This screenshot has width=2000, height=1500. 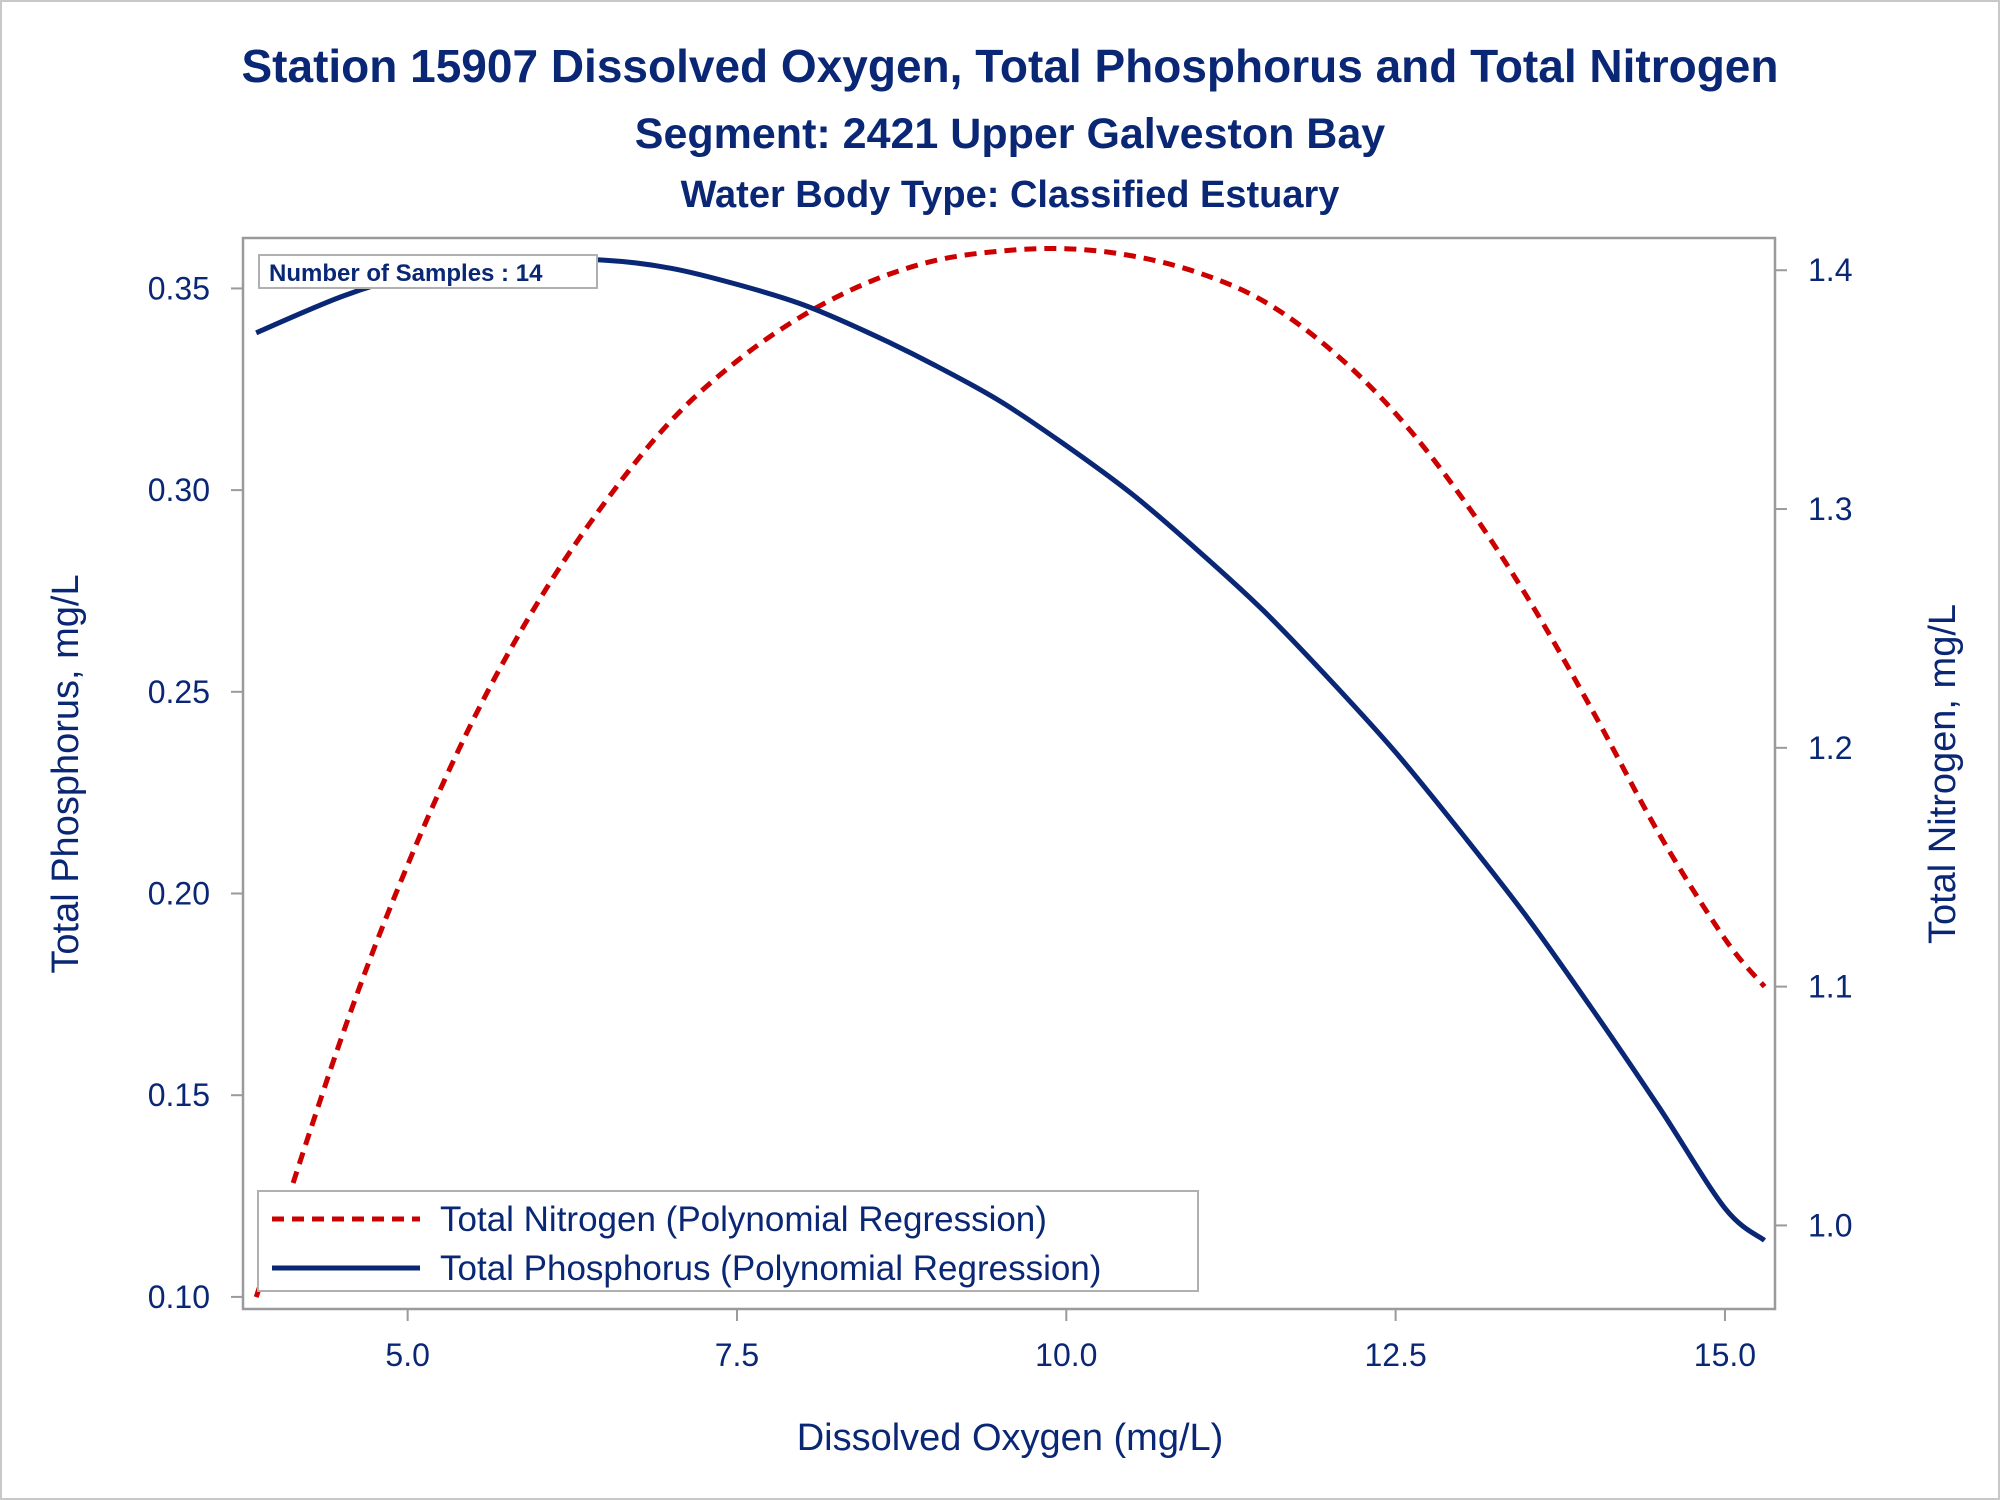 What do you see at coordinates (1010, 134) in the screenshot?
I see `chart-subtitle: Segment: 2421 Upper Galveston Bay` at bounding box center [1010, 134].